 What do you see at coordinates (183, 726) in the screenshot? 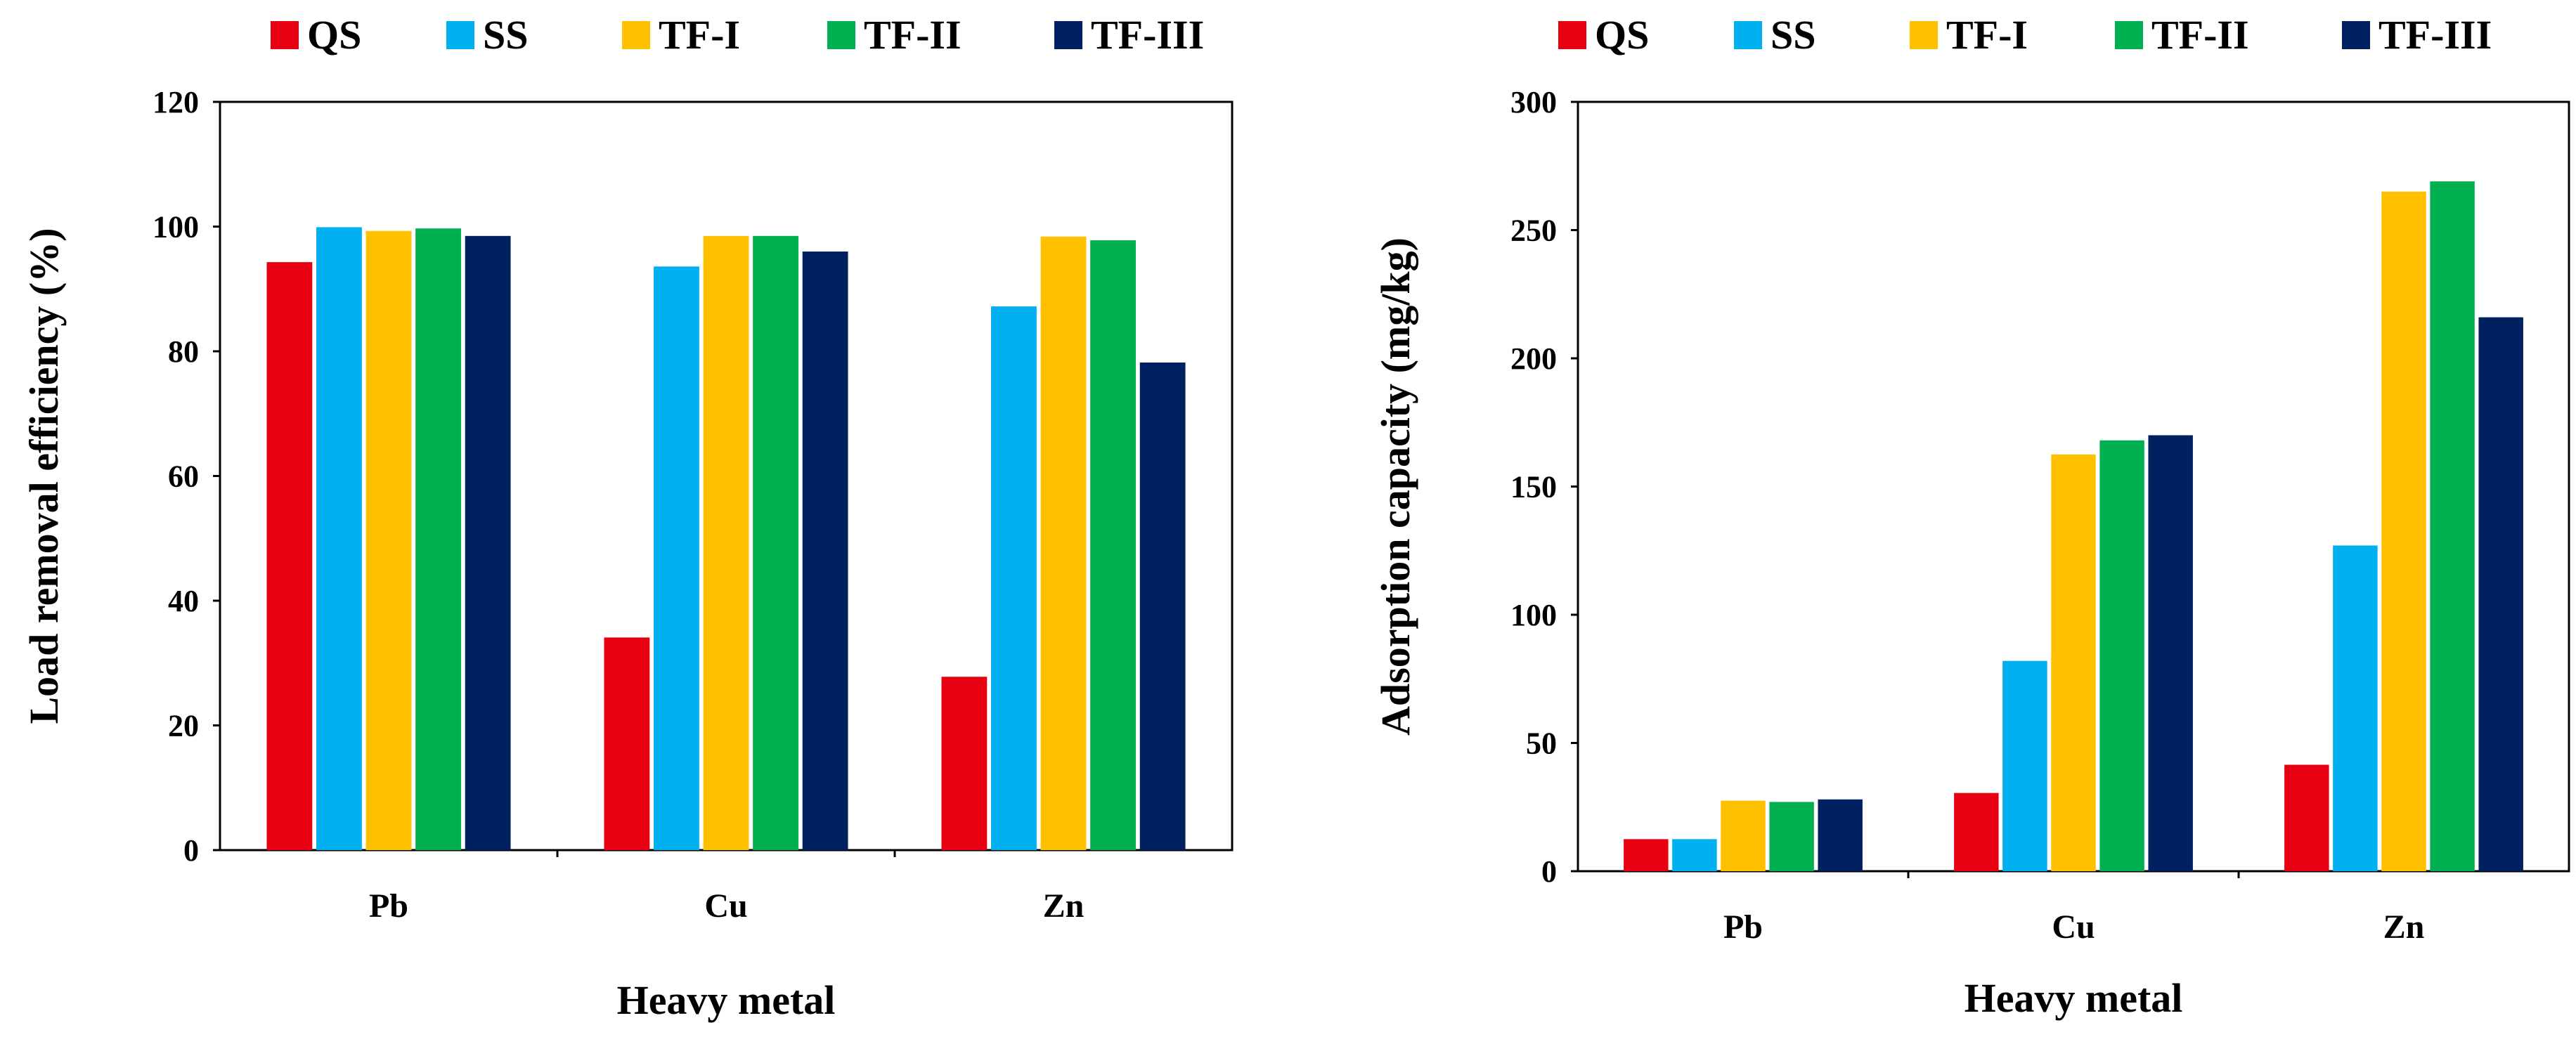
I see `y-tick-label: 20` at bounding box center [183, 726].